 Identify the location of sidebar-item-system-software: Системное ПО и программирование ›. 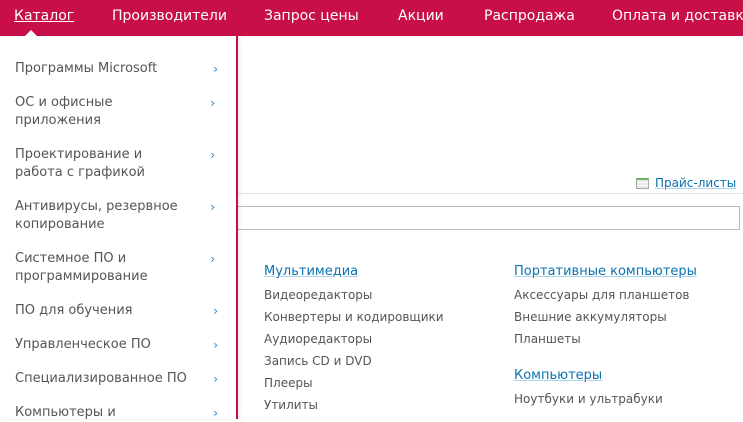
(115, 268).